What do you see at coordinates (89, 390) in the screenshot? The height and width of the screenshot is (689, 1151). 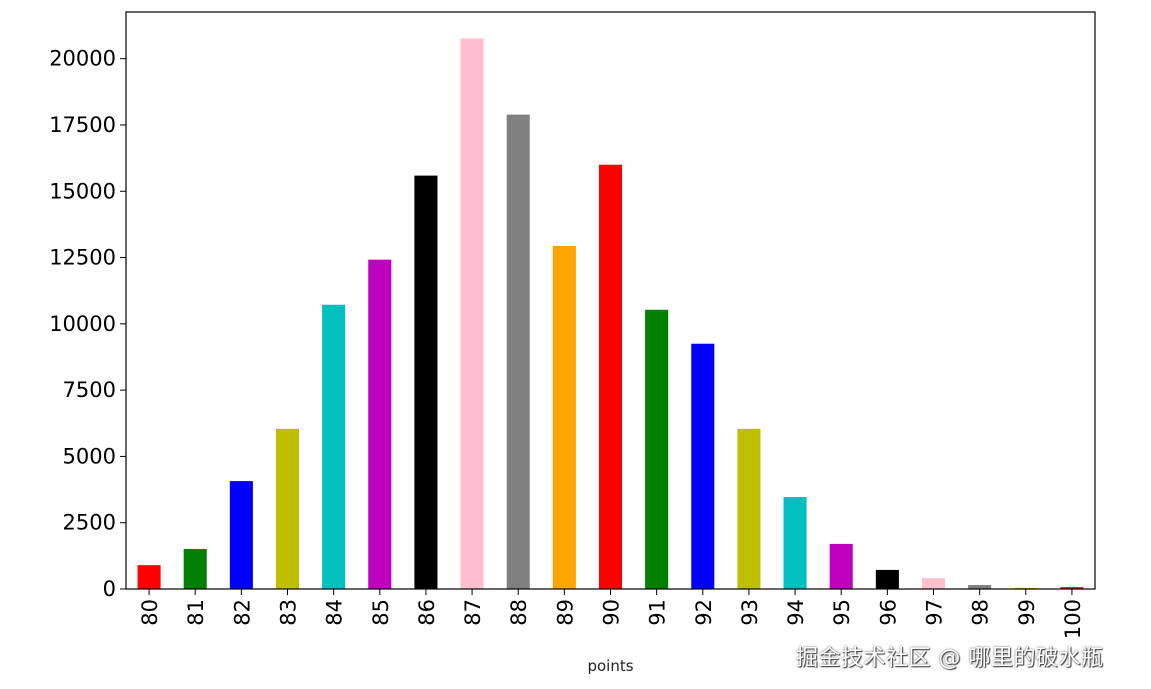 I see `y-tick-label: 7500` at bounding box center [89, 390].